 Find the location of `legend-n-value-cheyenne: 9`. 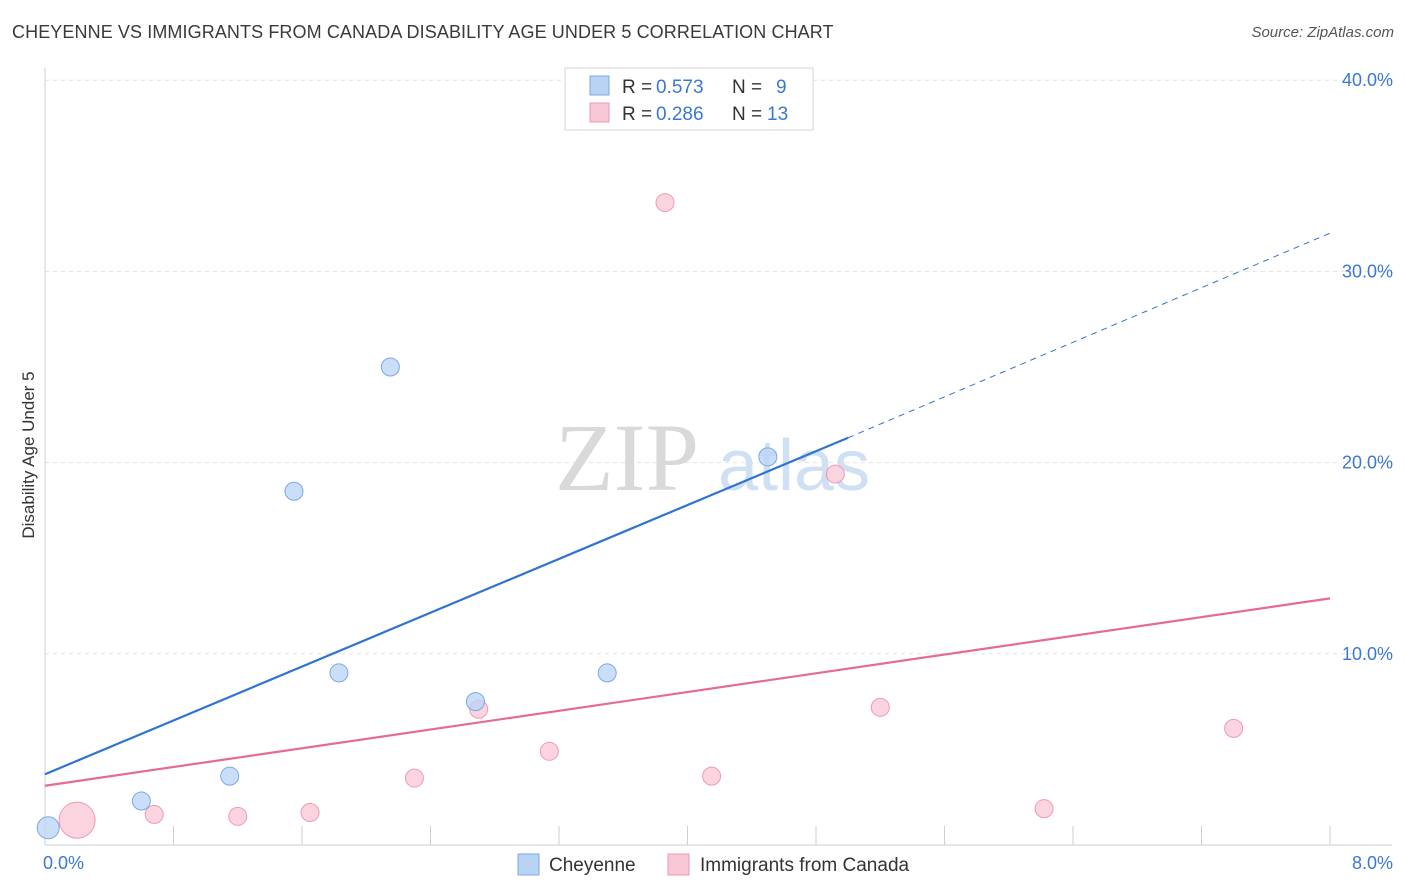

legend-n-value-cheyenne: 9 is located at coordinates (781, 87).